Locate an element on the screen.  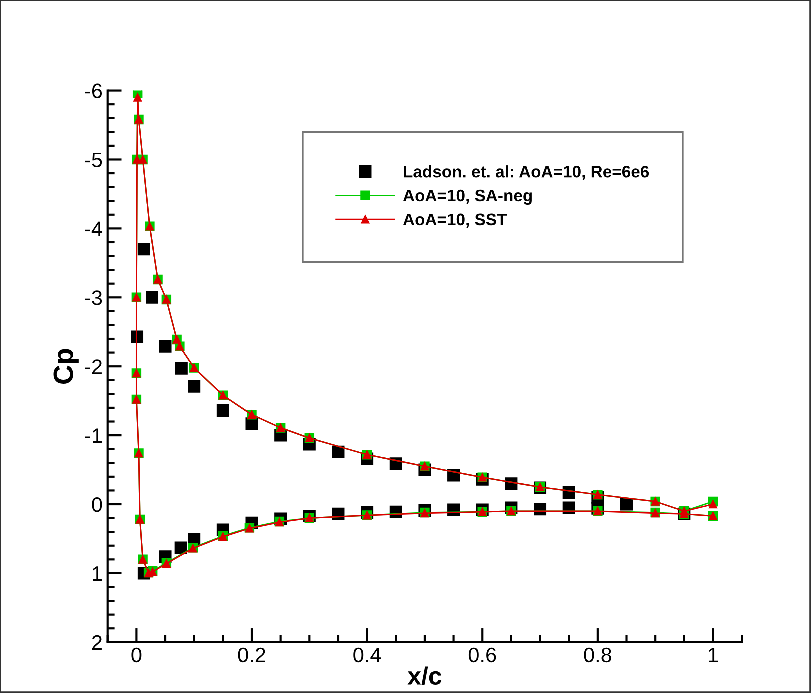
y-tick-label: 2 is located at coordinates (97, 642).